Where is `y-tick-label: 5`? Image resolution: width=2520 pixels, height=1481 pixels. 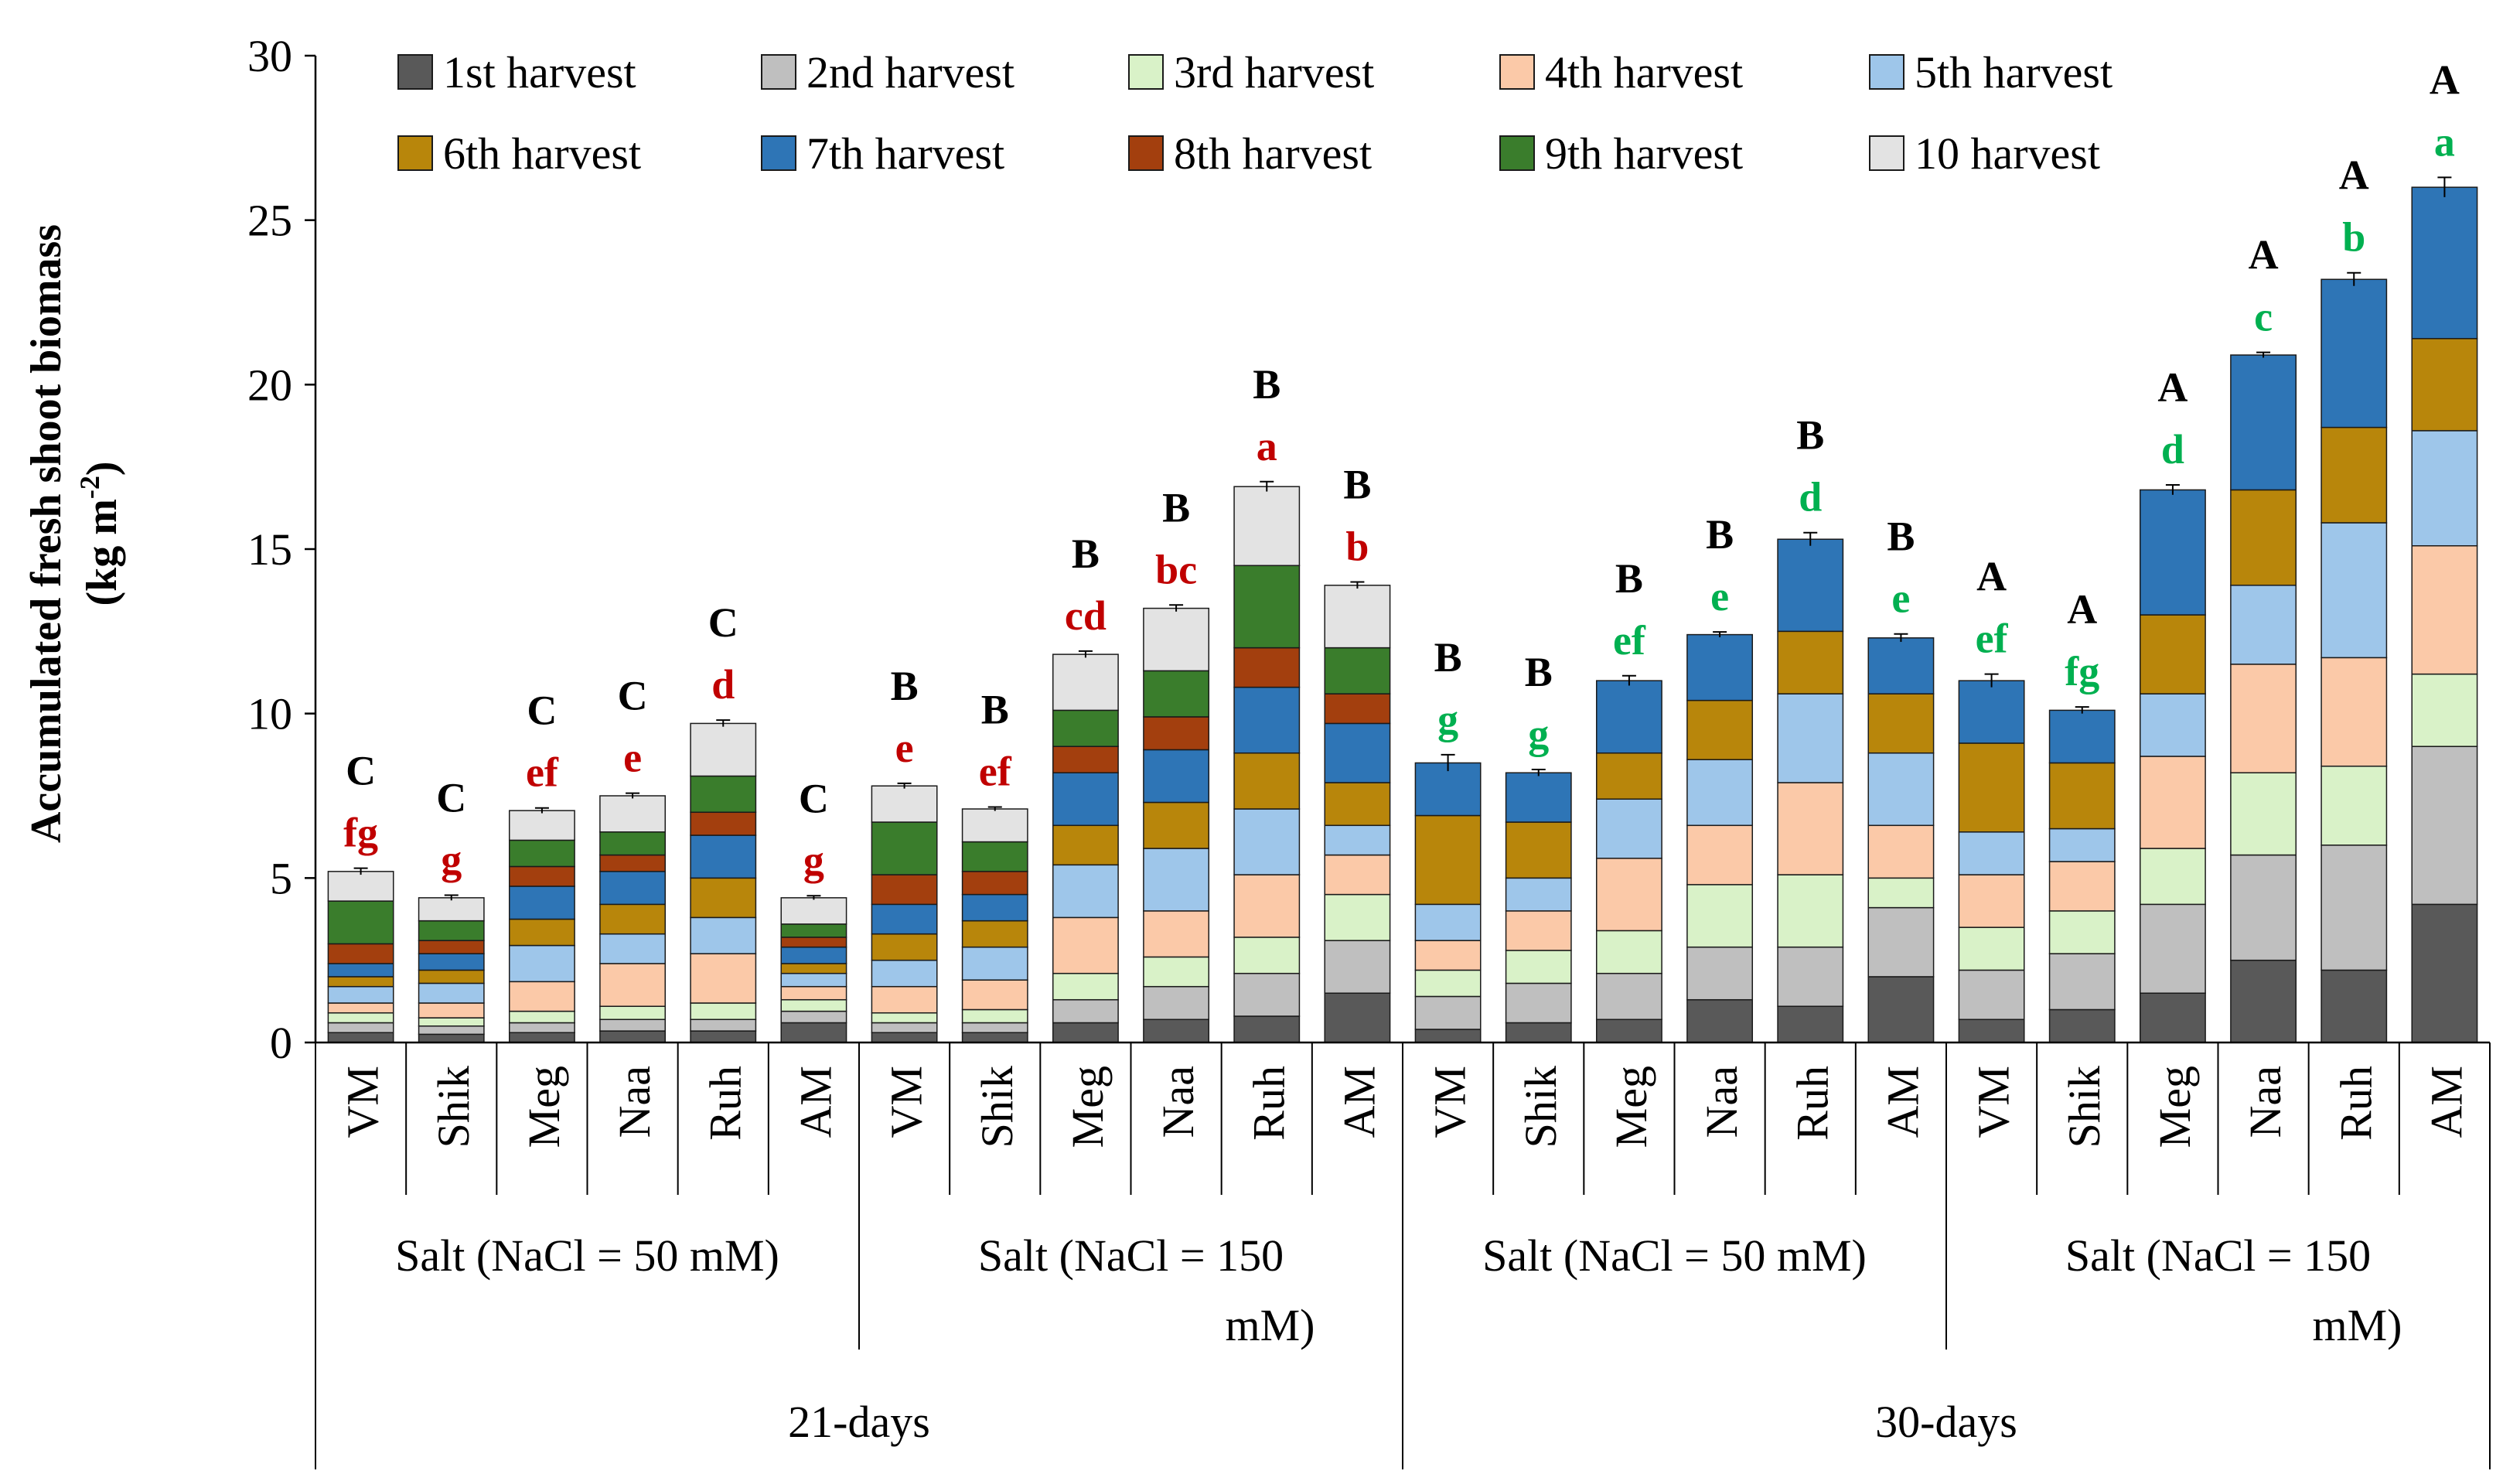 y-tick-label: 5 is located at coordinates (281, 878).